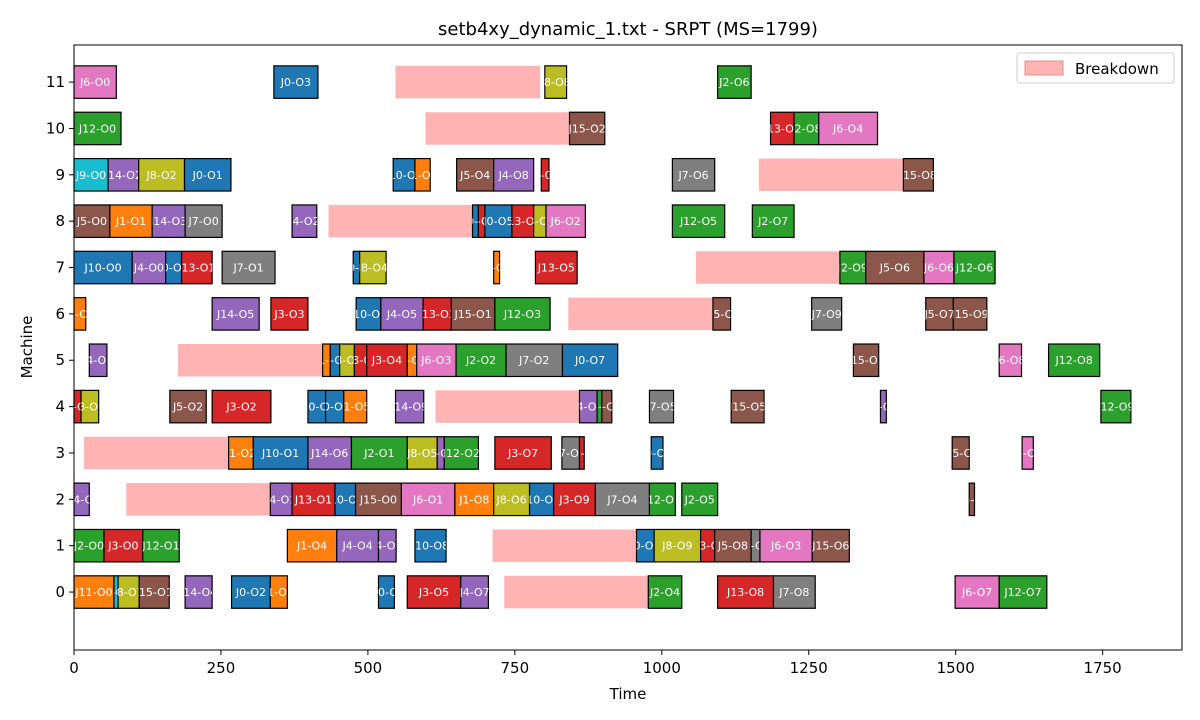 The height and width of the screenshot is (720, 1200). I want to click on operation-bar: J13-O6, so click(581, 453).